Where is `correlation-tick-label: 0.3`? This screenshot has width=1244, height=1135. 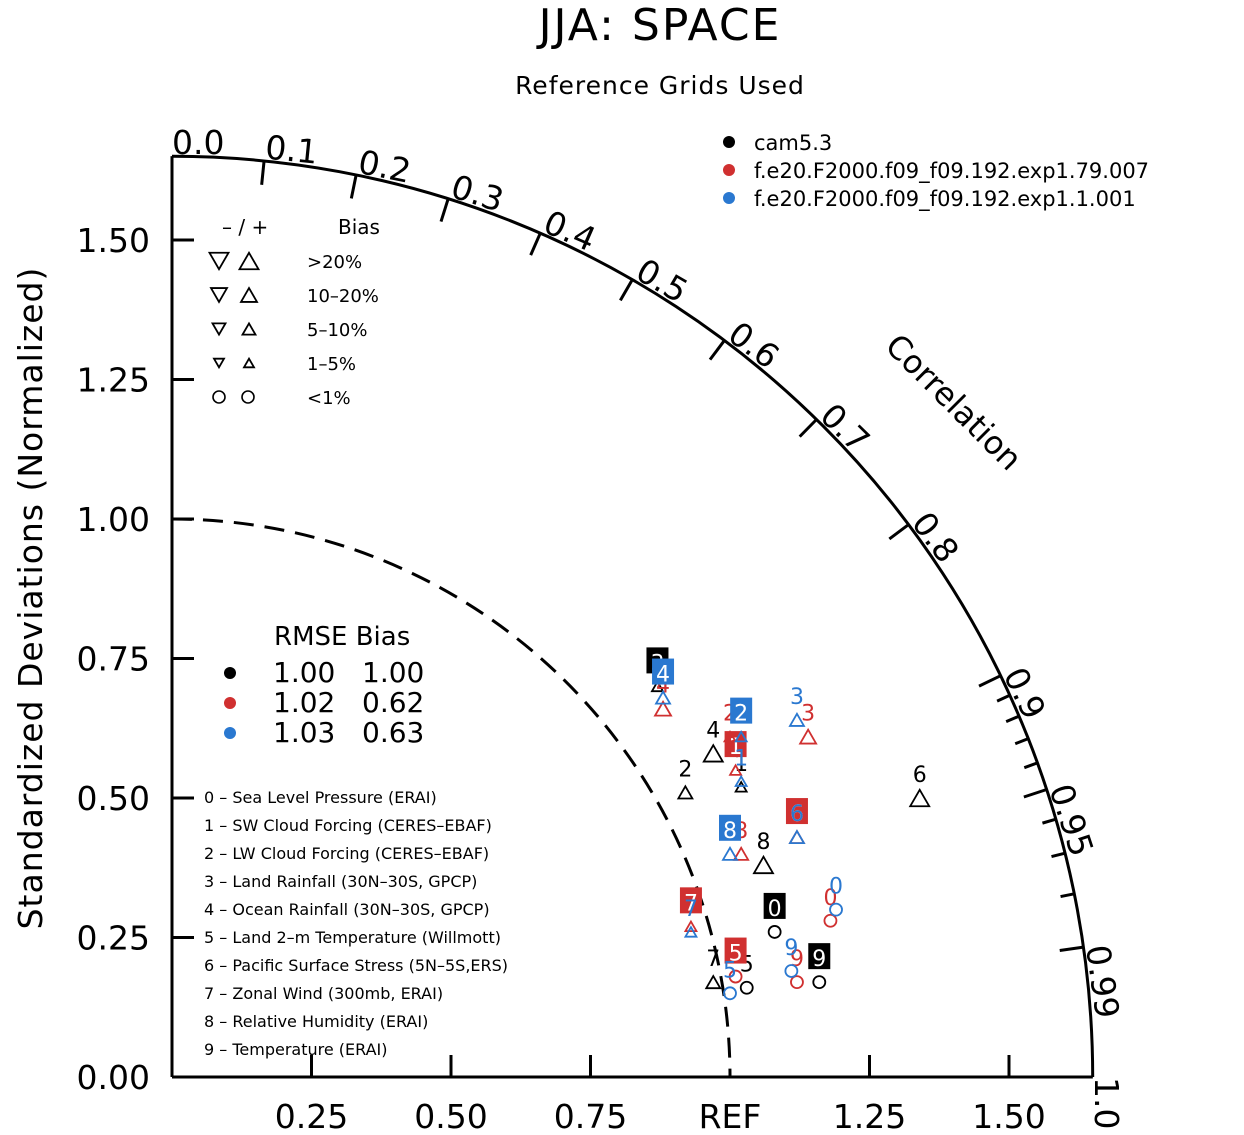
correlation-tick-label: 0.3 is located at coordinates (478, 193).